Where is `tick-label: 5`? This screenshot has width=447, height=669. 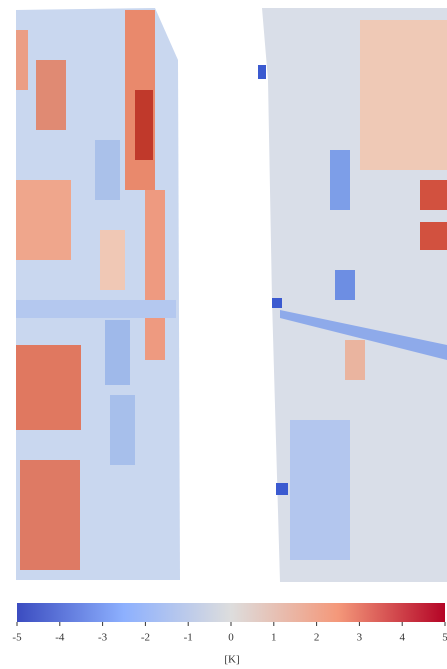
tick-label: 5 is located at coordinates (444, 638).